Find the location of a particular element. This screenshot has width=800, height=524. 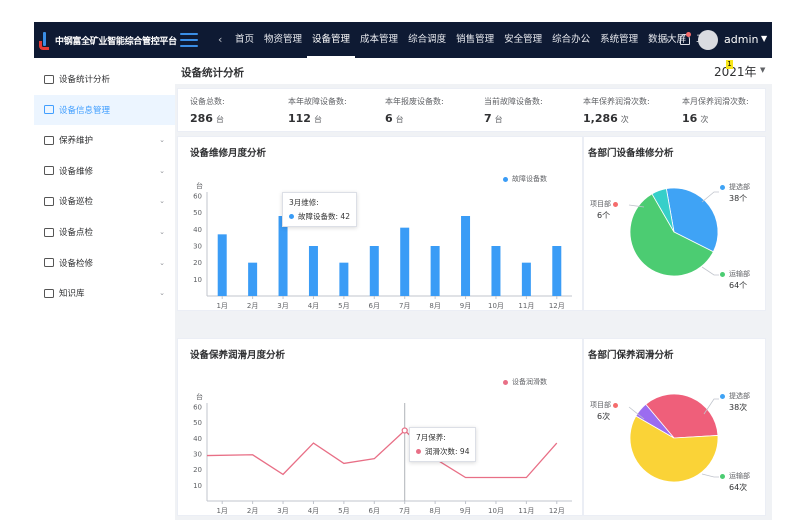

bell-icon is located at coordinates (685, 39).